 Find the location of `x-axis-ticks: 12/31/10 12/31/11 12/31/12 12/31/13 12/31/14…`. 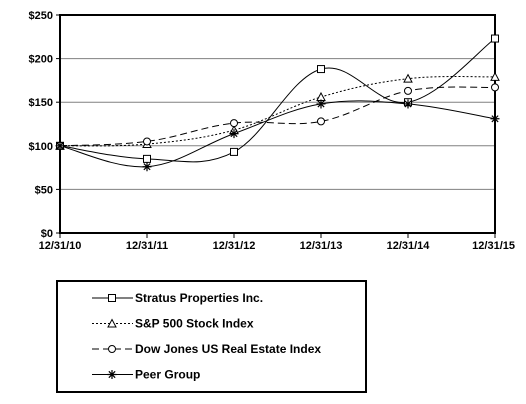

x-axis-ticks: 12/31/10 12/31/11 12/31/12 12/31/13 12/31/14… is located at coordinates (277, 242).